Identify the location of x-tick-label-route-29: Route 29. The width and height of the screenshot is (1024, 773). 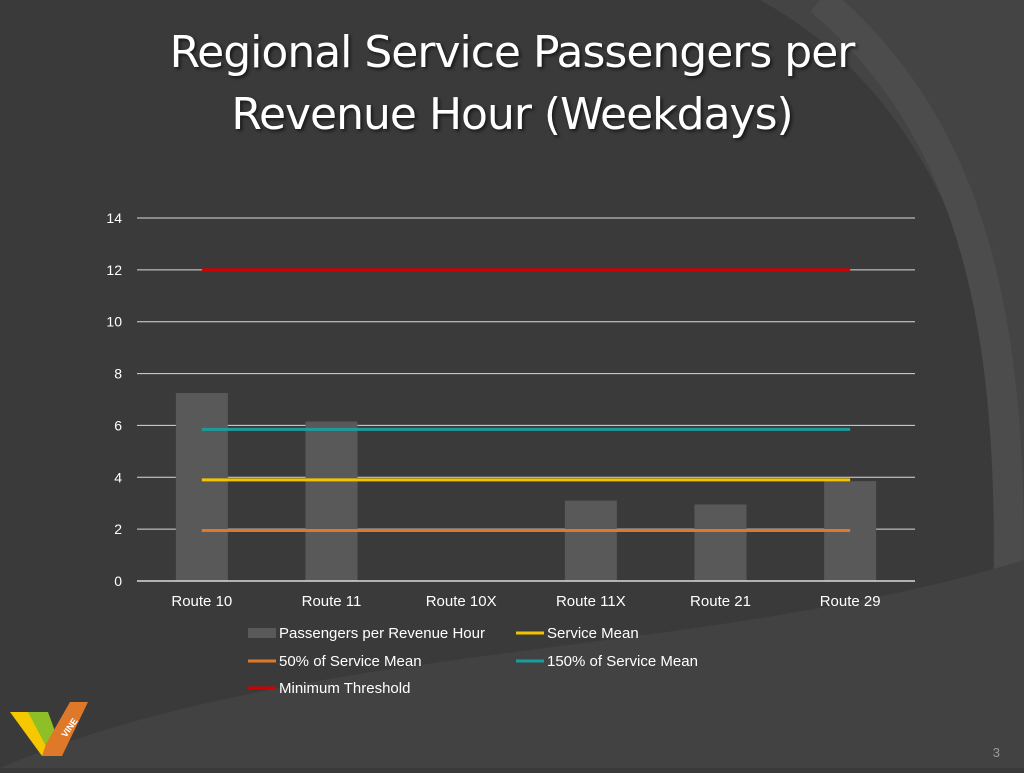
(850, 601).